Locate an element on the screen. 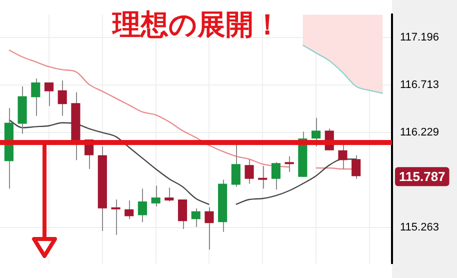 The width and height of the screenshot is (457, 278). y-tick-label: 116.229 is located at coordinates (419, 132).